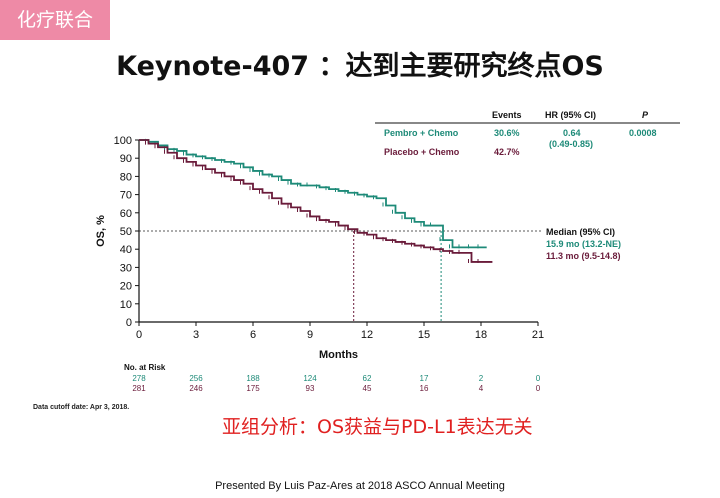 The image size is (720, 498). Describe the element at coordinates (139, 378) in the screenshot. I see `at-risk-pembro-value: 278` at that location.